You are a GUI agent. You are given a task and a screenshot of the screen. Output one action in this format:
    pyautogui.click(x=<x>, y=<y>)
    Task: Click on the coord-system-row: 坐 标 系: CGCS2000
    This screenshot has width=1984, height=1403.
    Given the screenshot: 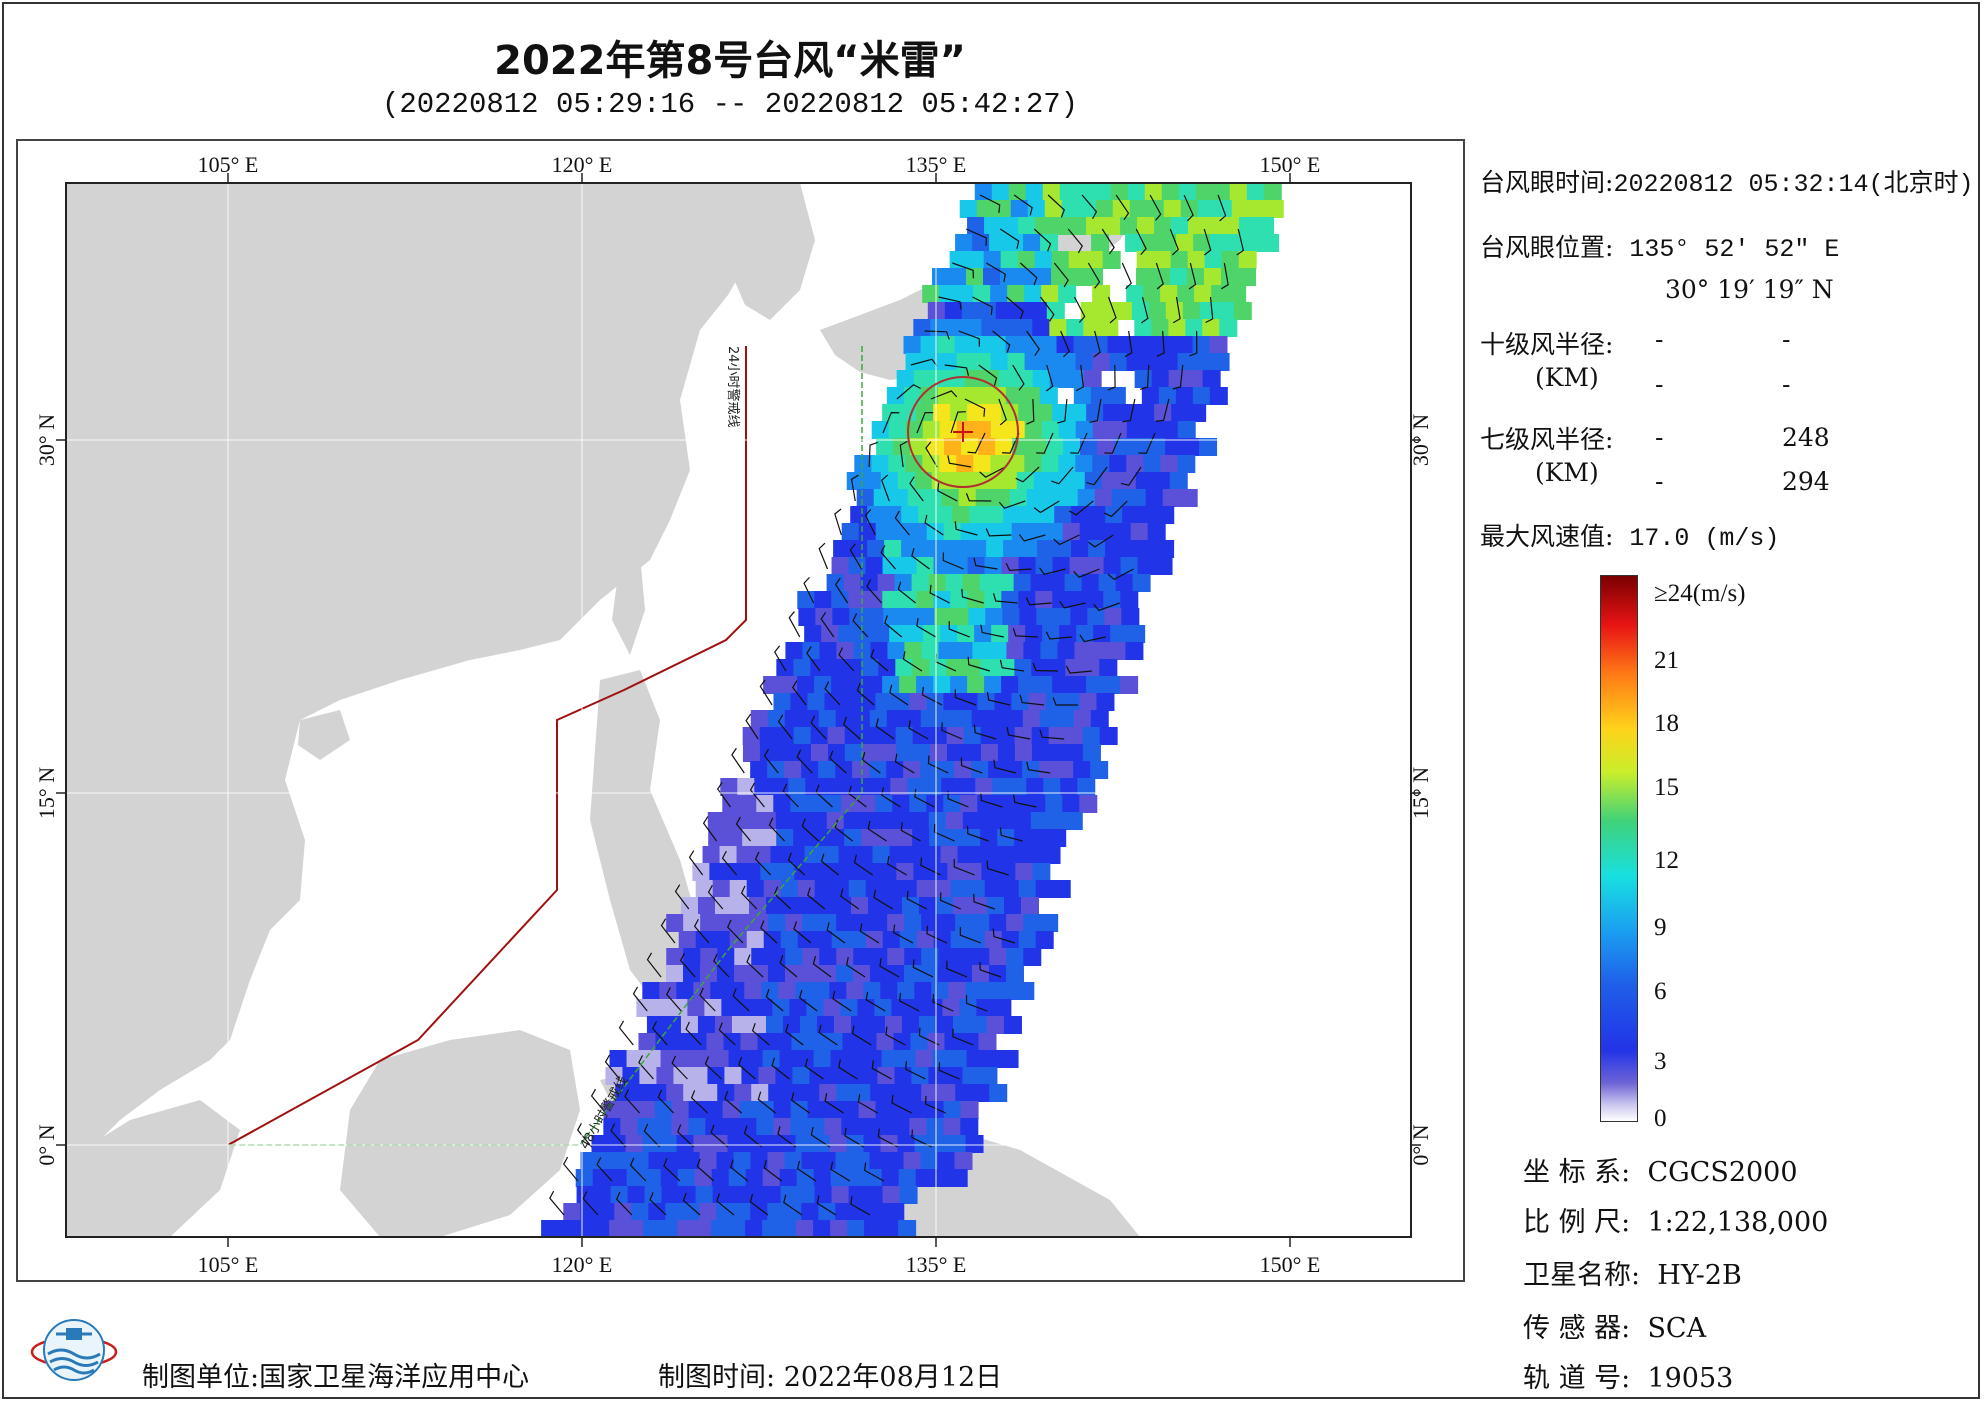 What is the action you would take?
    pyautogui.click(x=1660, y=1169)
    